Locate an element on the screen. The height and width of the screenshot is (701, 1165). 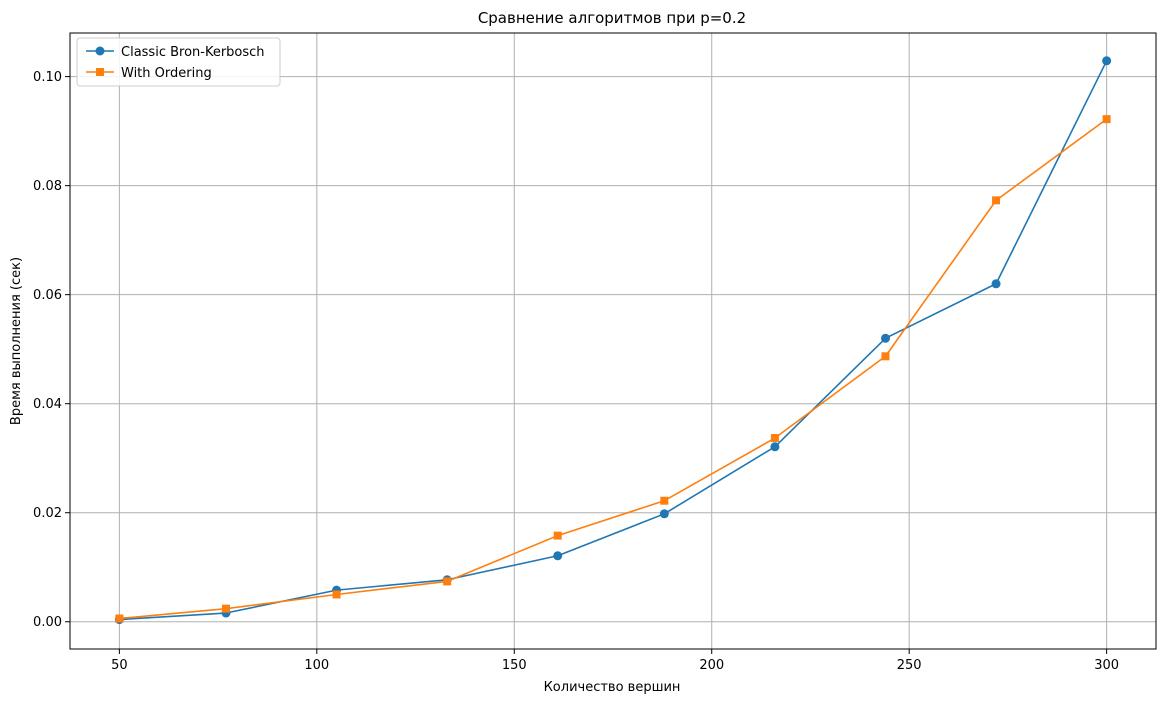
y-tick-label: 0.08 is located at coordinates (47, 186).